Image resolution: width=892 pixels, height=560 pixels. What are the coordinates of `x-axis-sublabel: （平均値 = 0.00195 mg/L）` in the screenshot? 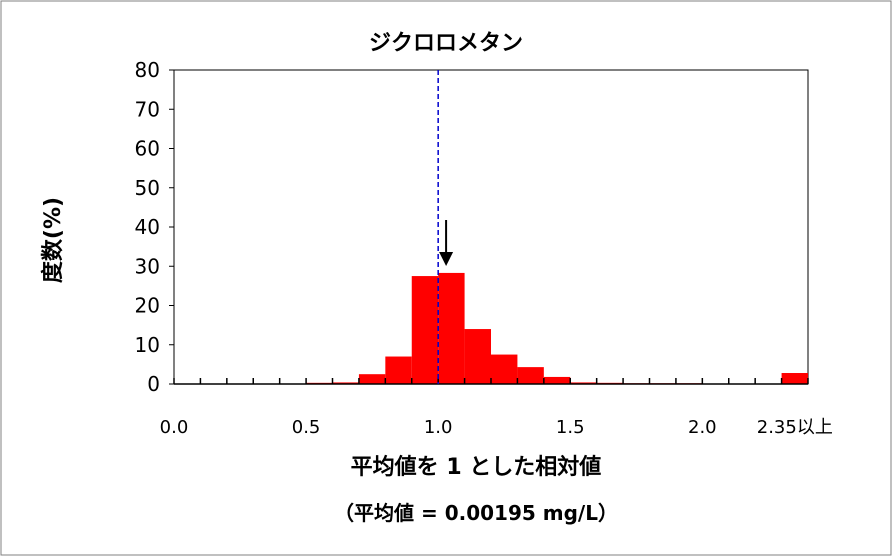 It's located at (476, 513).